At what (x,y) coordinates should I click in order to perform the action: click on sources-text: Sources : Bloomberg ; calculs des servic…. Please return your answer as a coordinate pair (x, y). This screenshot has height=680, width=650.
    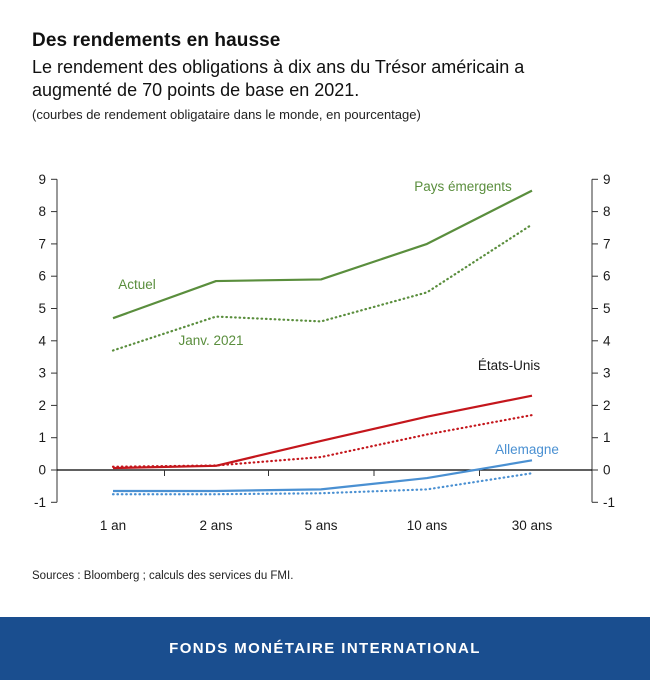
    Looking at the image, I should click on (163, 576).